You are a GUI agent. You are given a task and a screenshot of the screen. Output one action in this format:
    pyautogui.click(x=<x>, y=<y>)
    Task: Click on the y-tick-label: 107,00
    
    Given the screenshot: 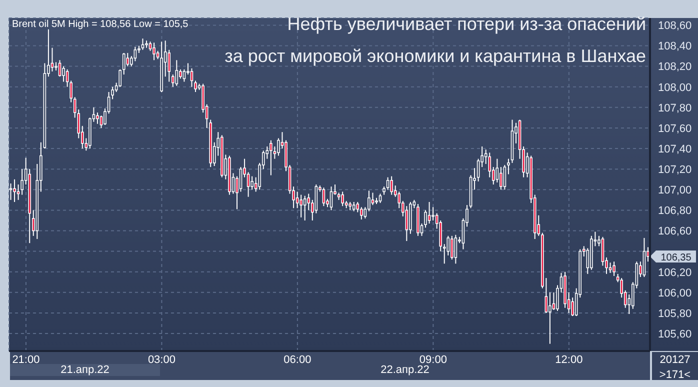 What is the action you would take?
    pyautogui.click(x=675, y=190)
    